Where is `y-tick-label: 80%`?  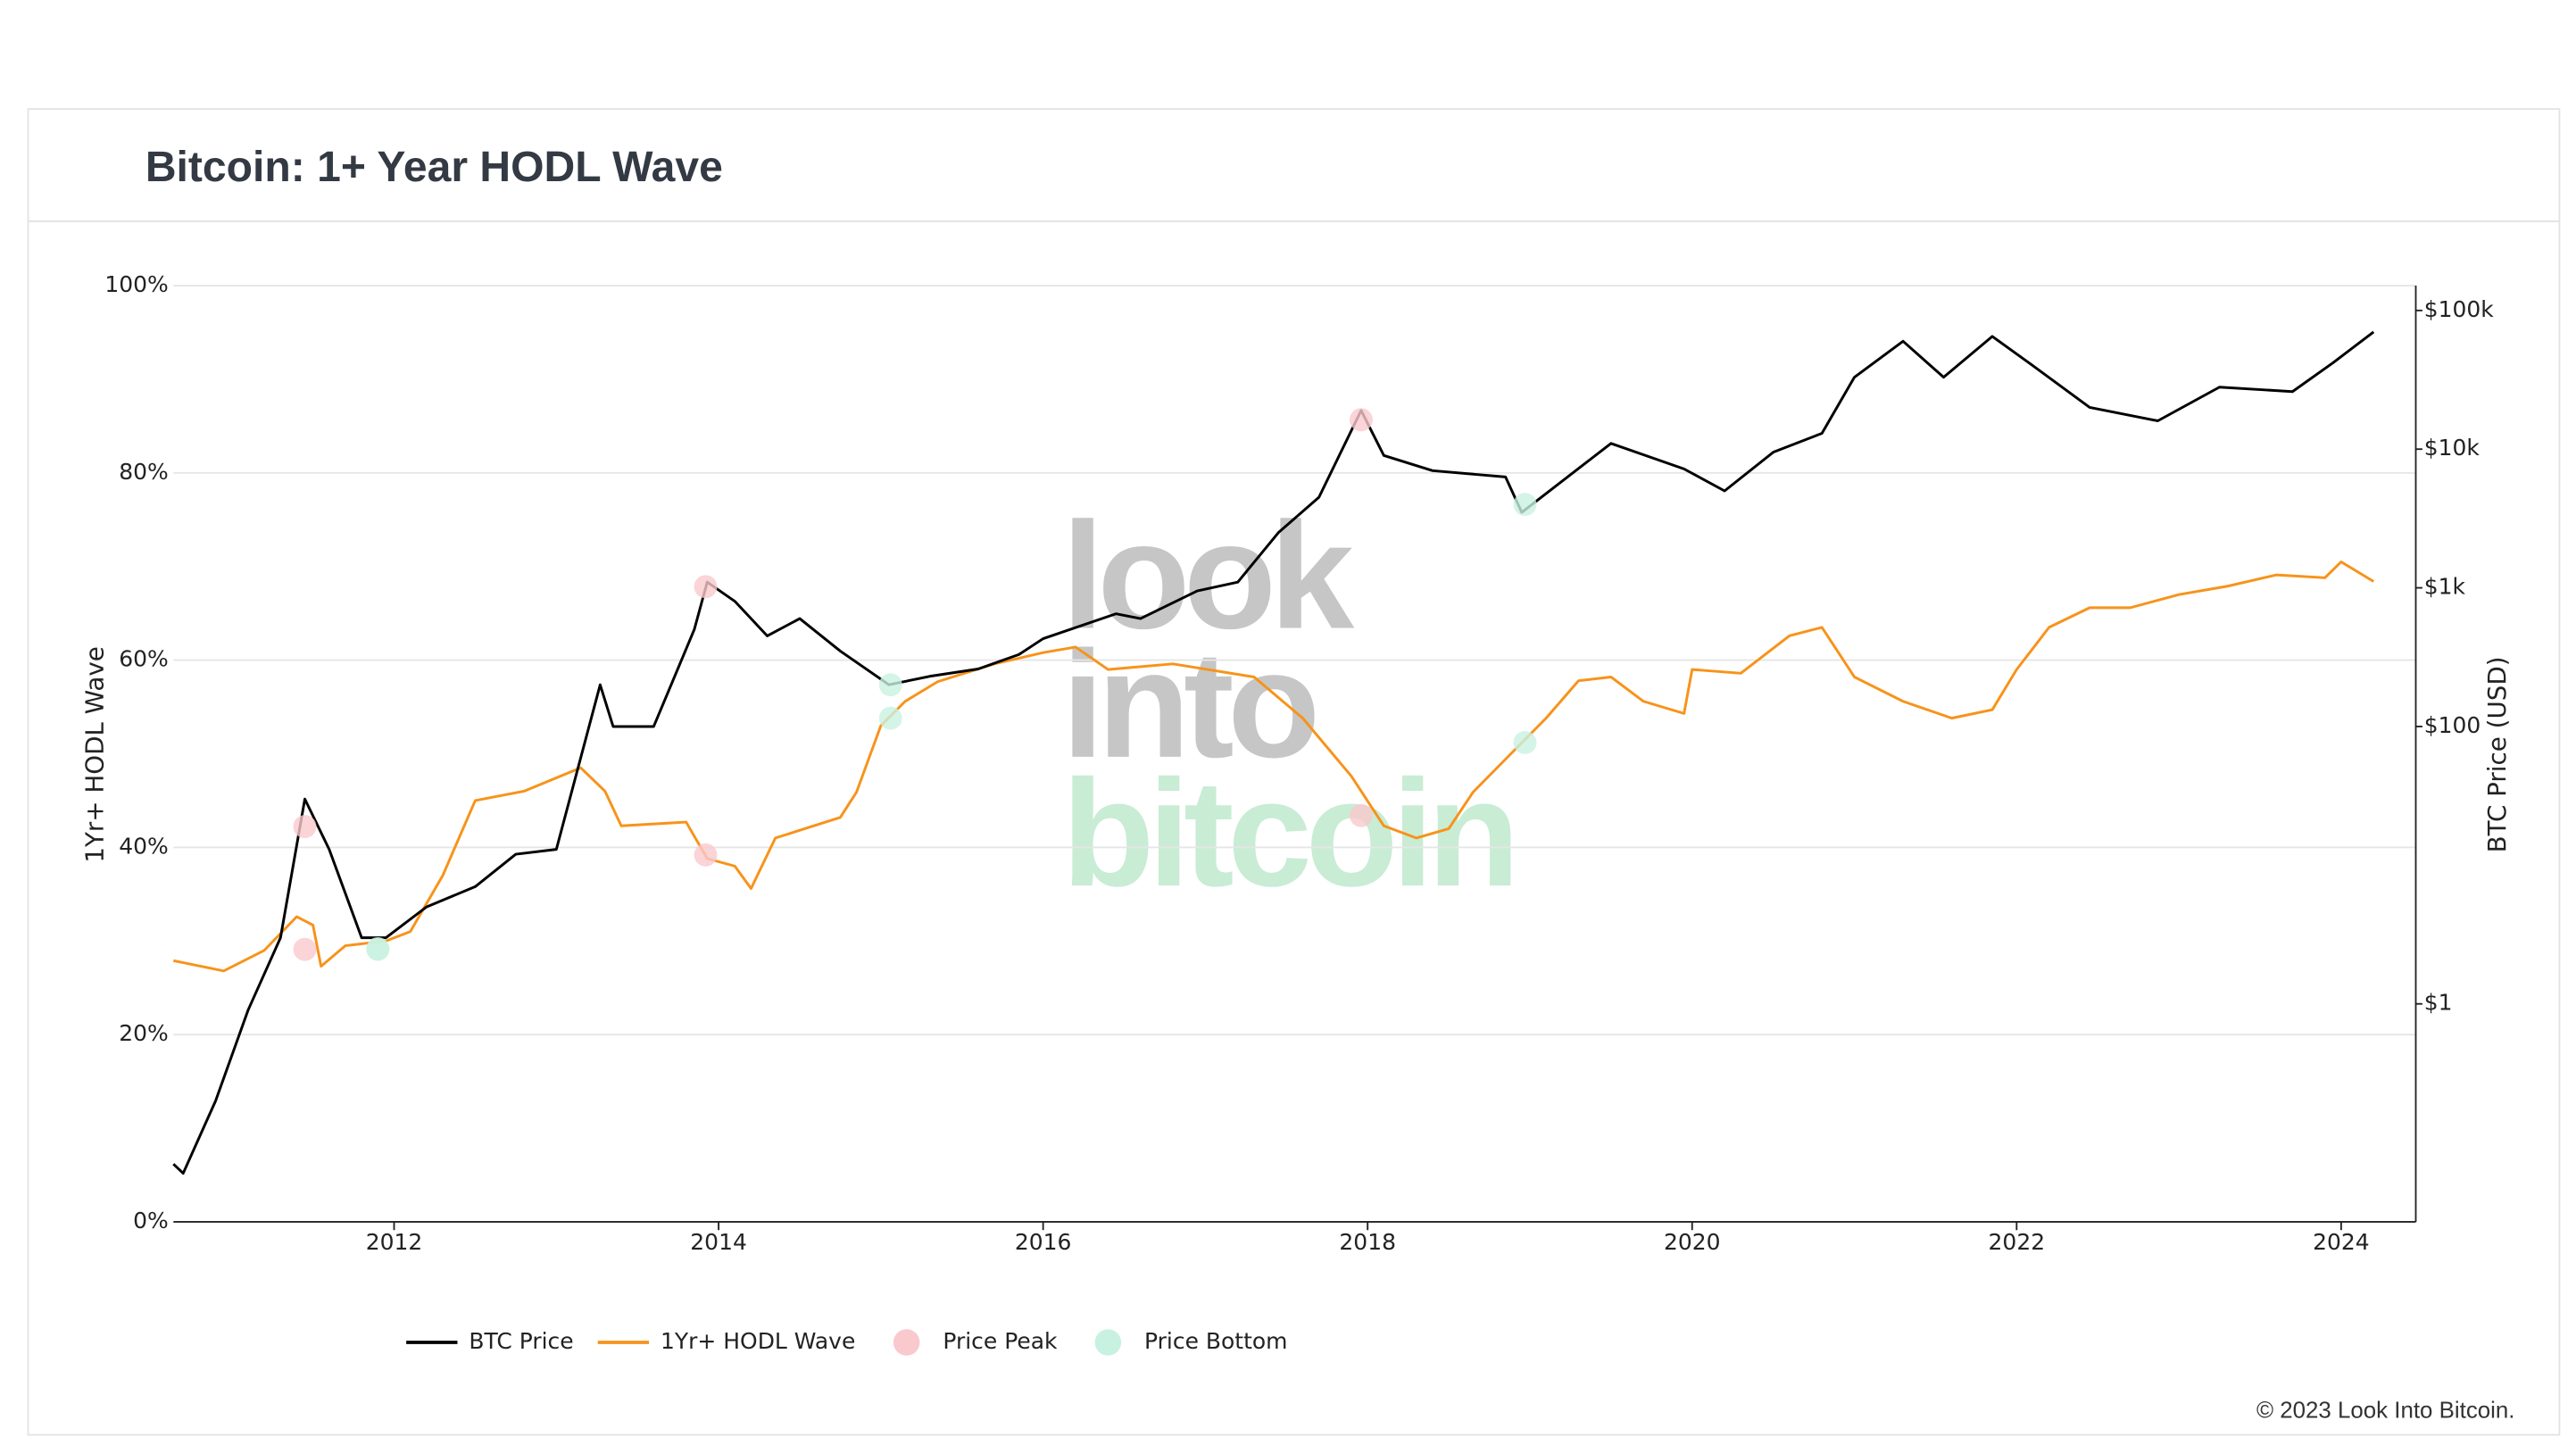 y-tick-label: 80% is located at coordinates (144, 472).